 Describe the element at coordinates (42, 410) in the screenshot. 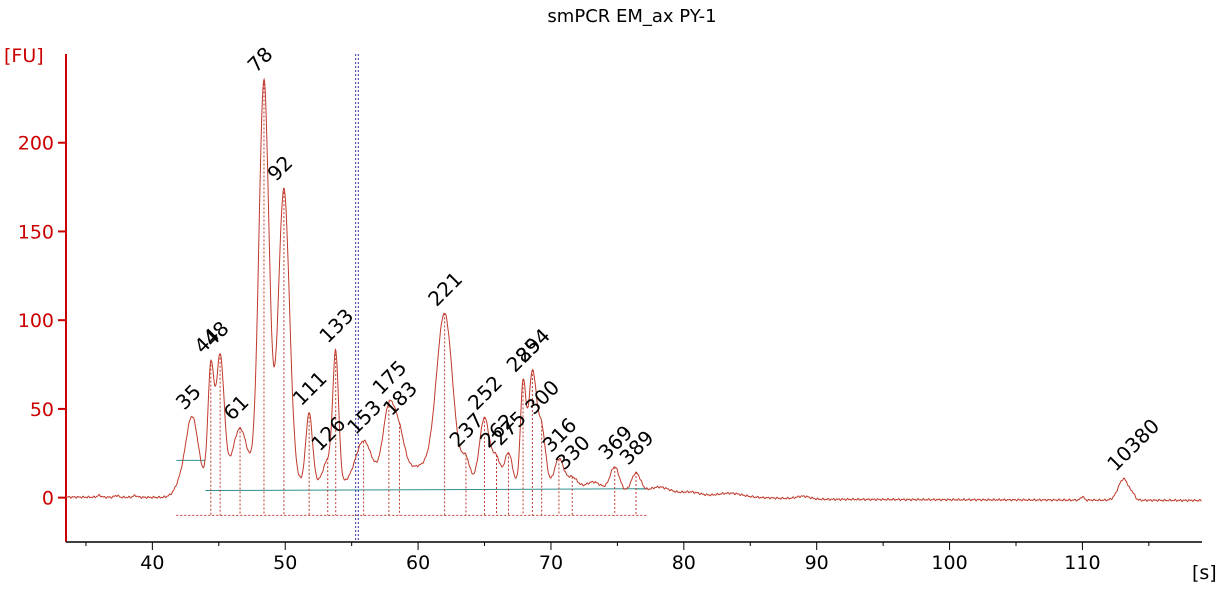

I see `y-tick-label: 50` at that location.